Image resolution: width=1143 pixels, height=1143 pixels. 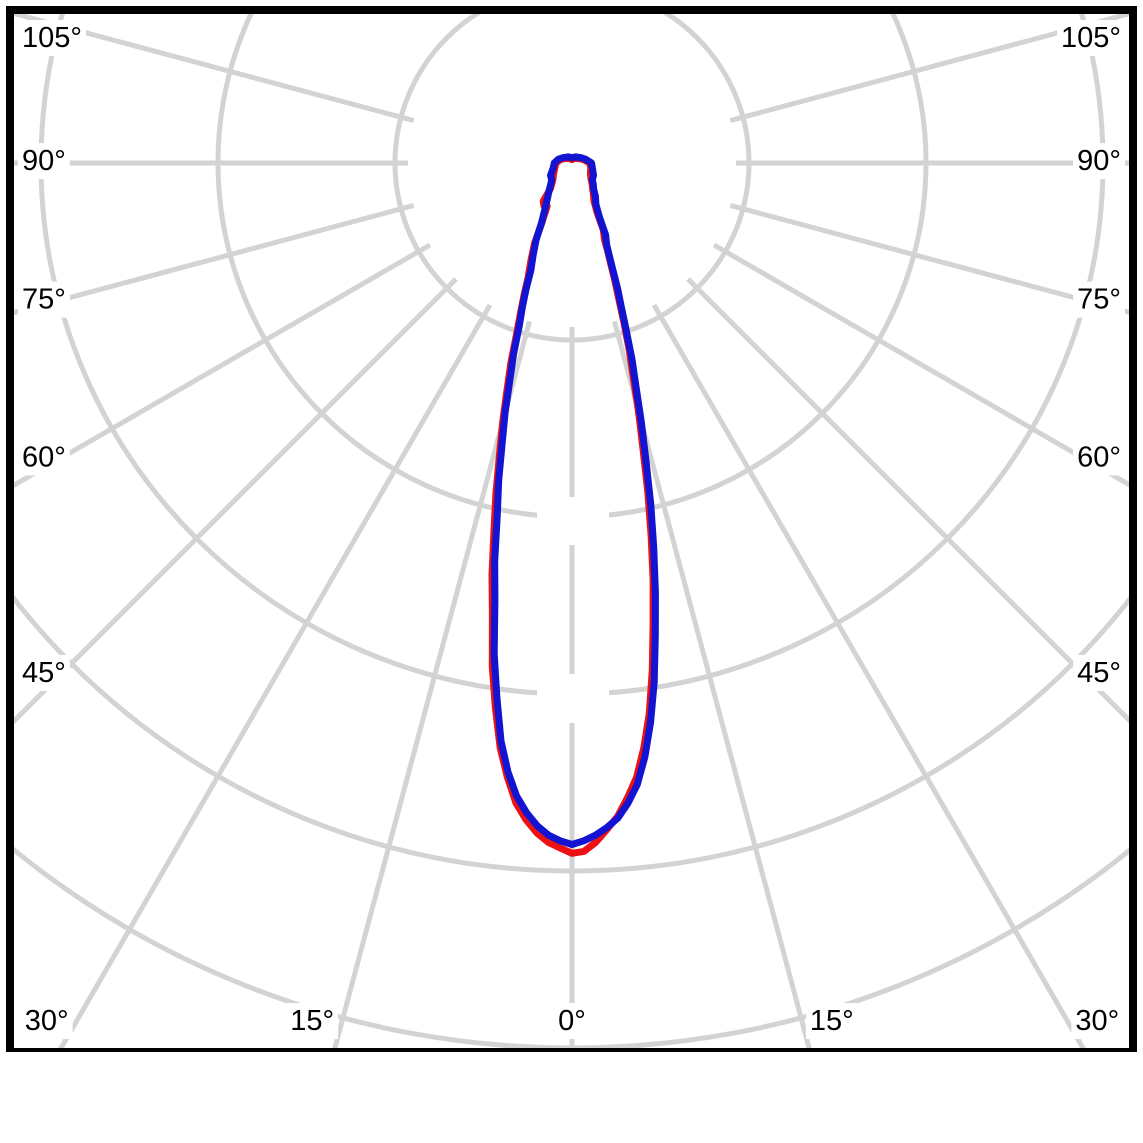 I want to click on angle-tick-label: 0°, so click(x=572, y=1021).